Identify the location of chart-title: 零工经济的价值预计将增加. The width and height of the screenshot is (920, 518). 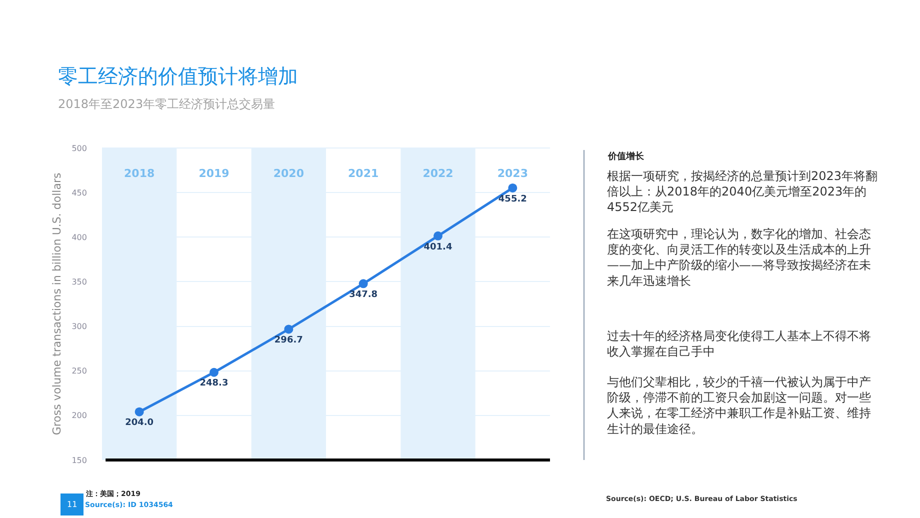
(178, 76).